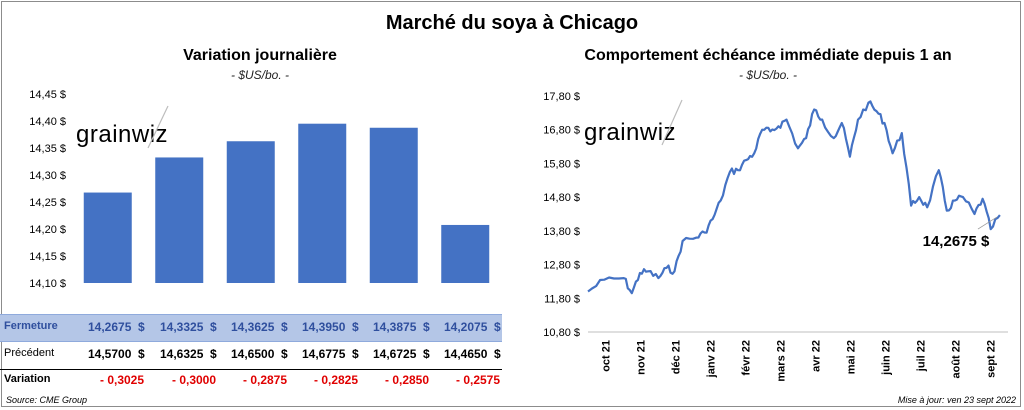  I want to click on watermark-logo-right: grainwiz, so click(633, 122).